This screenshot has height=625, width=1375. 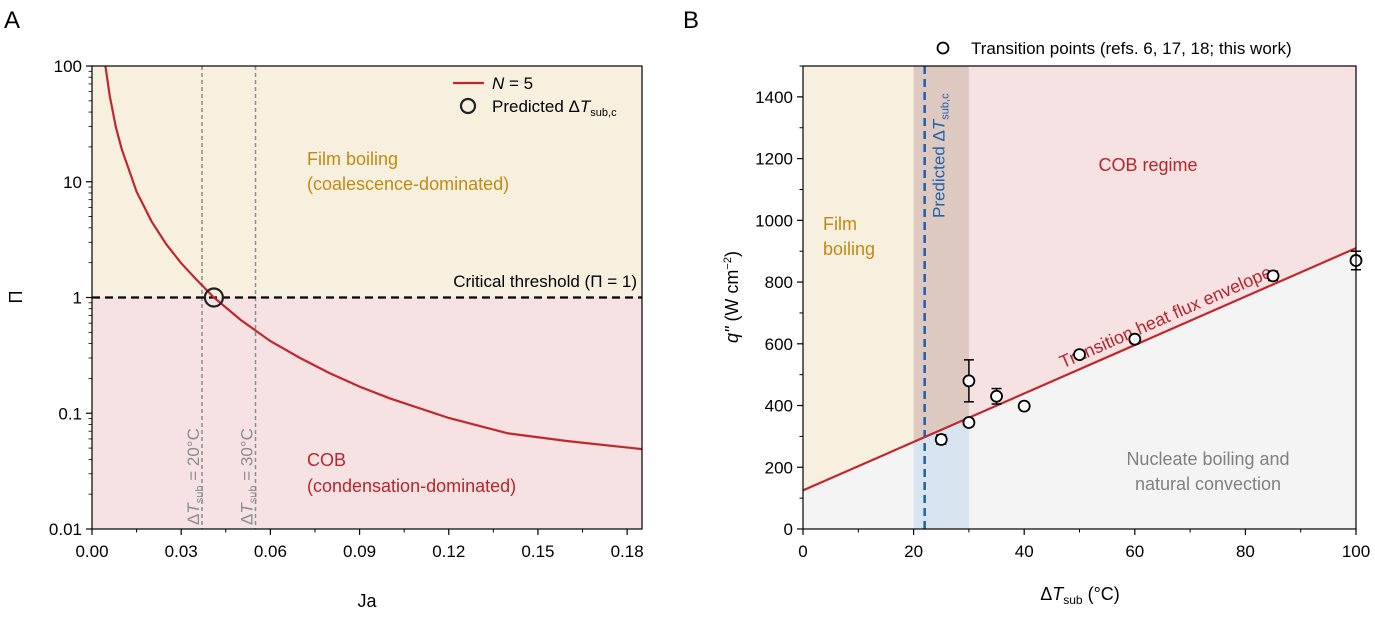 I want to click on panel-b-xtick-label: 80, so click(x=1245, y=551).